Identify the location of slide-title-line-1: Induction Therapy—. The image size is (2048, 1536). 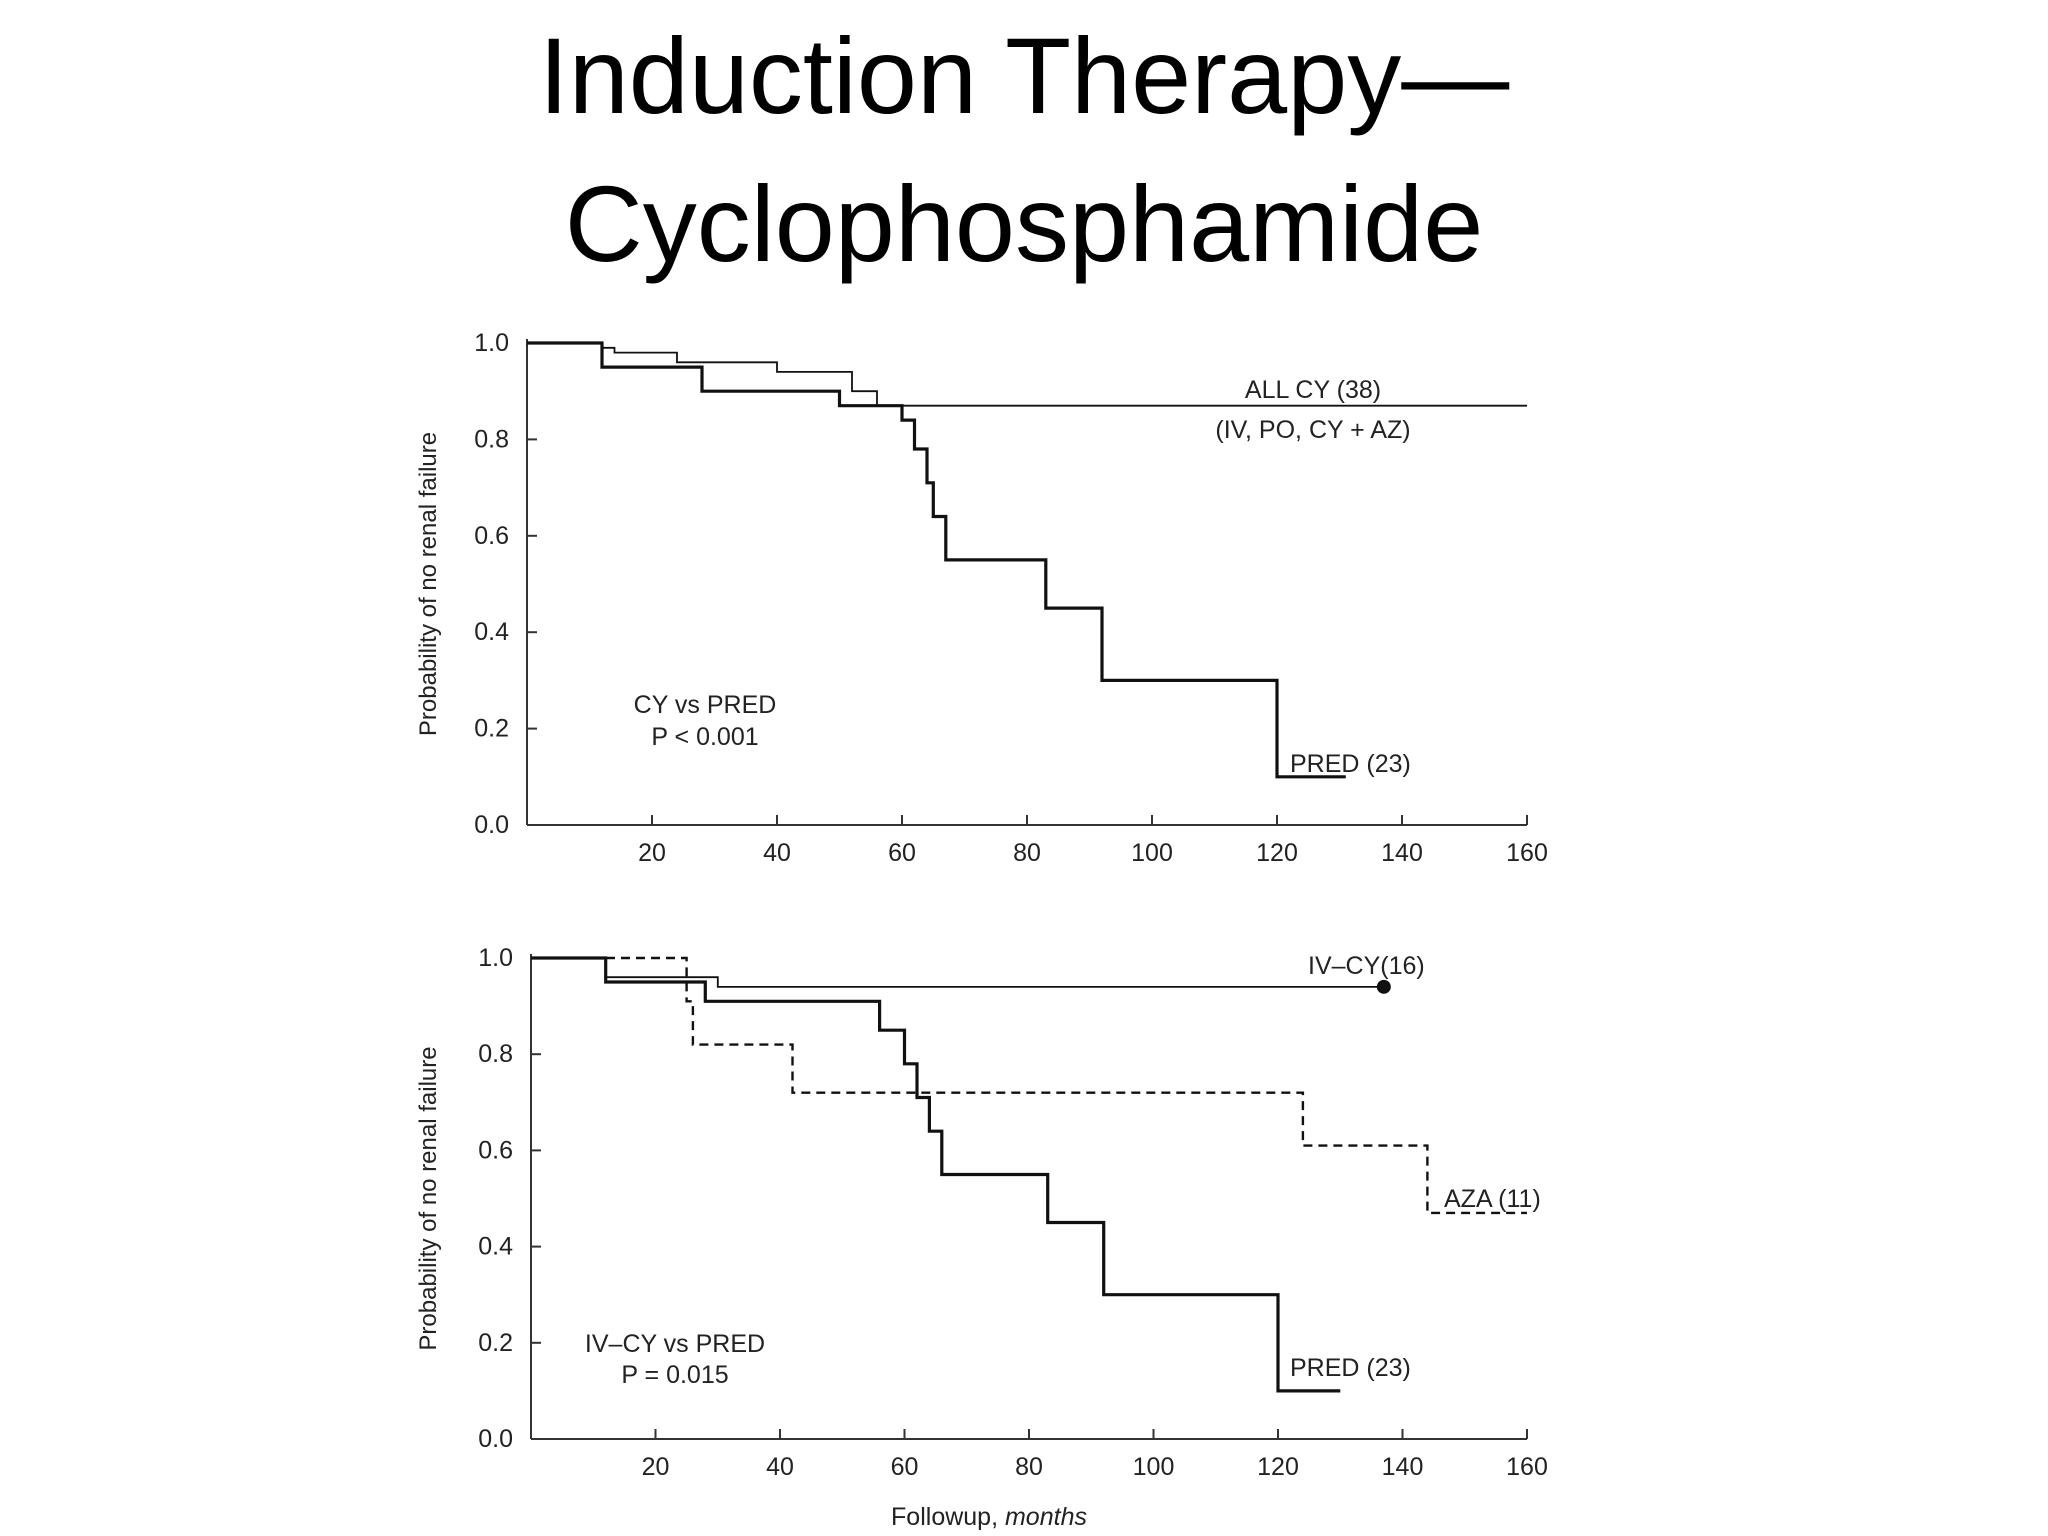
(1024, 75).